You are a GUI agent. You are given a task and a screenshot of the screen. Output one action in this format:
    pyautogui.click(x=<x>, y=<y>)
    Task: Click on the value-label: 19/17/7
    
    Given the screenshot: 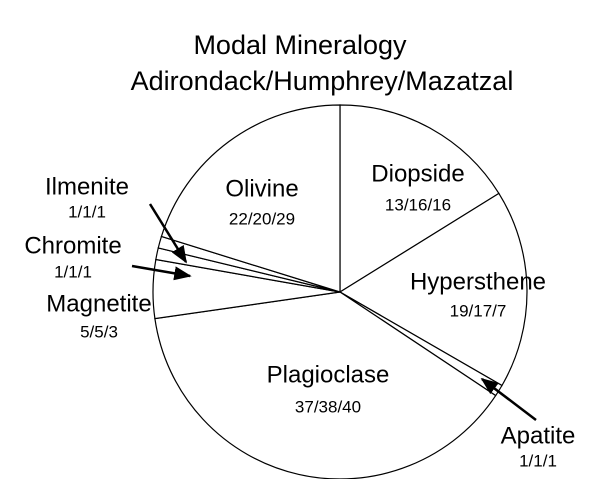 What is the action you would take?
    pyautogui.click(x=478, y=310)
    